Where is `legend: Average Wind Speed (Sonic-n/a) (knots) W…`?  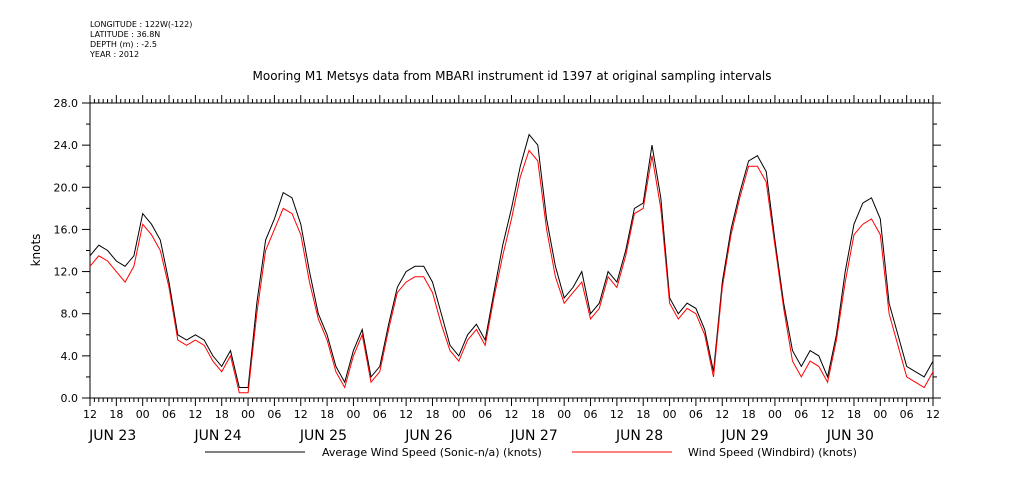 legend: Average Wind Speed (Sonic-n/a) (knots) W… is located at coordinates (531, 452).